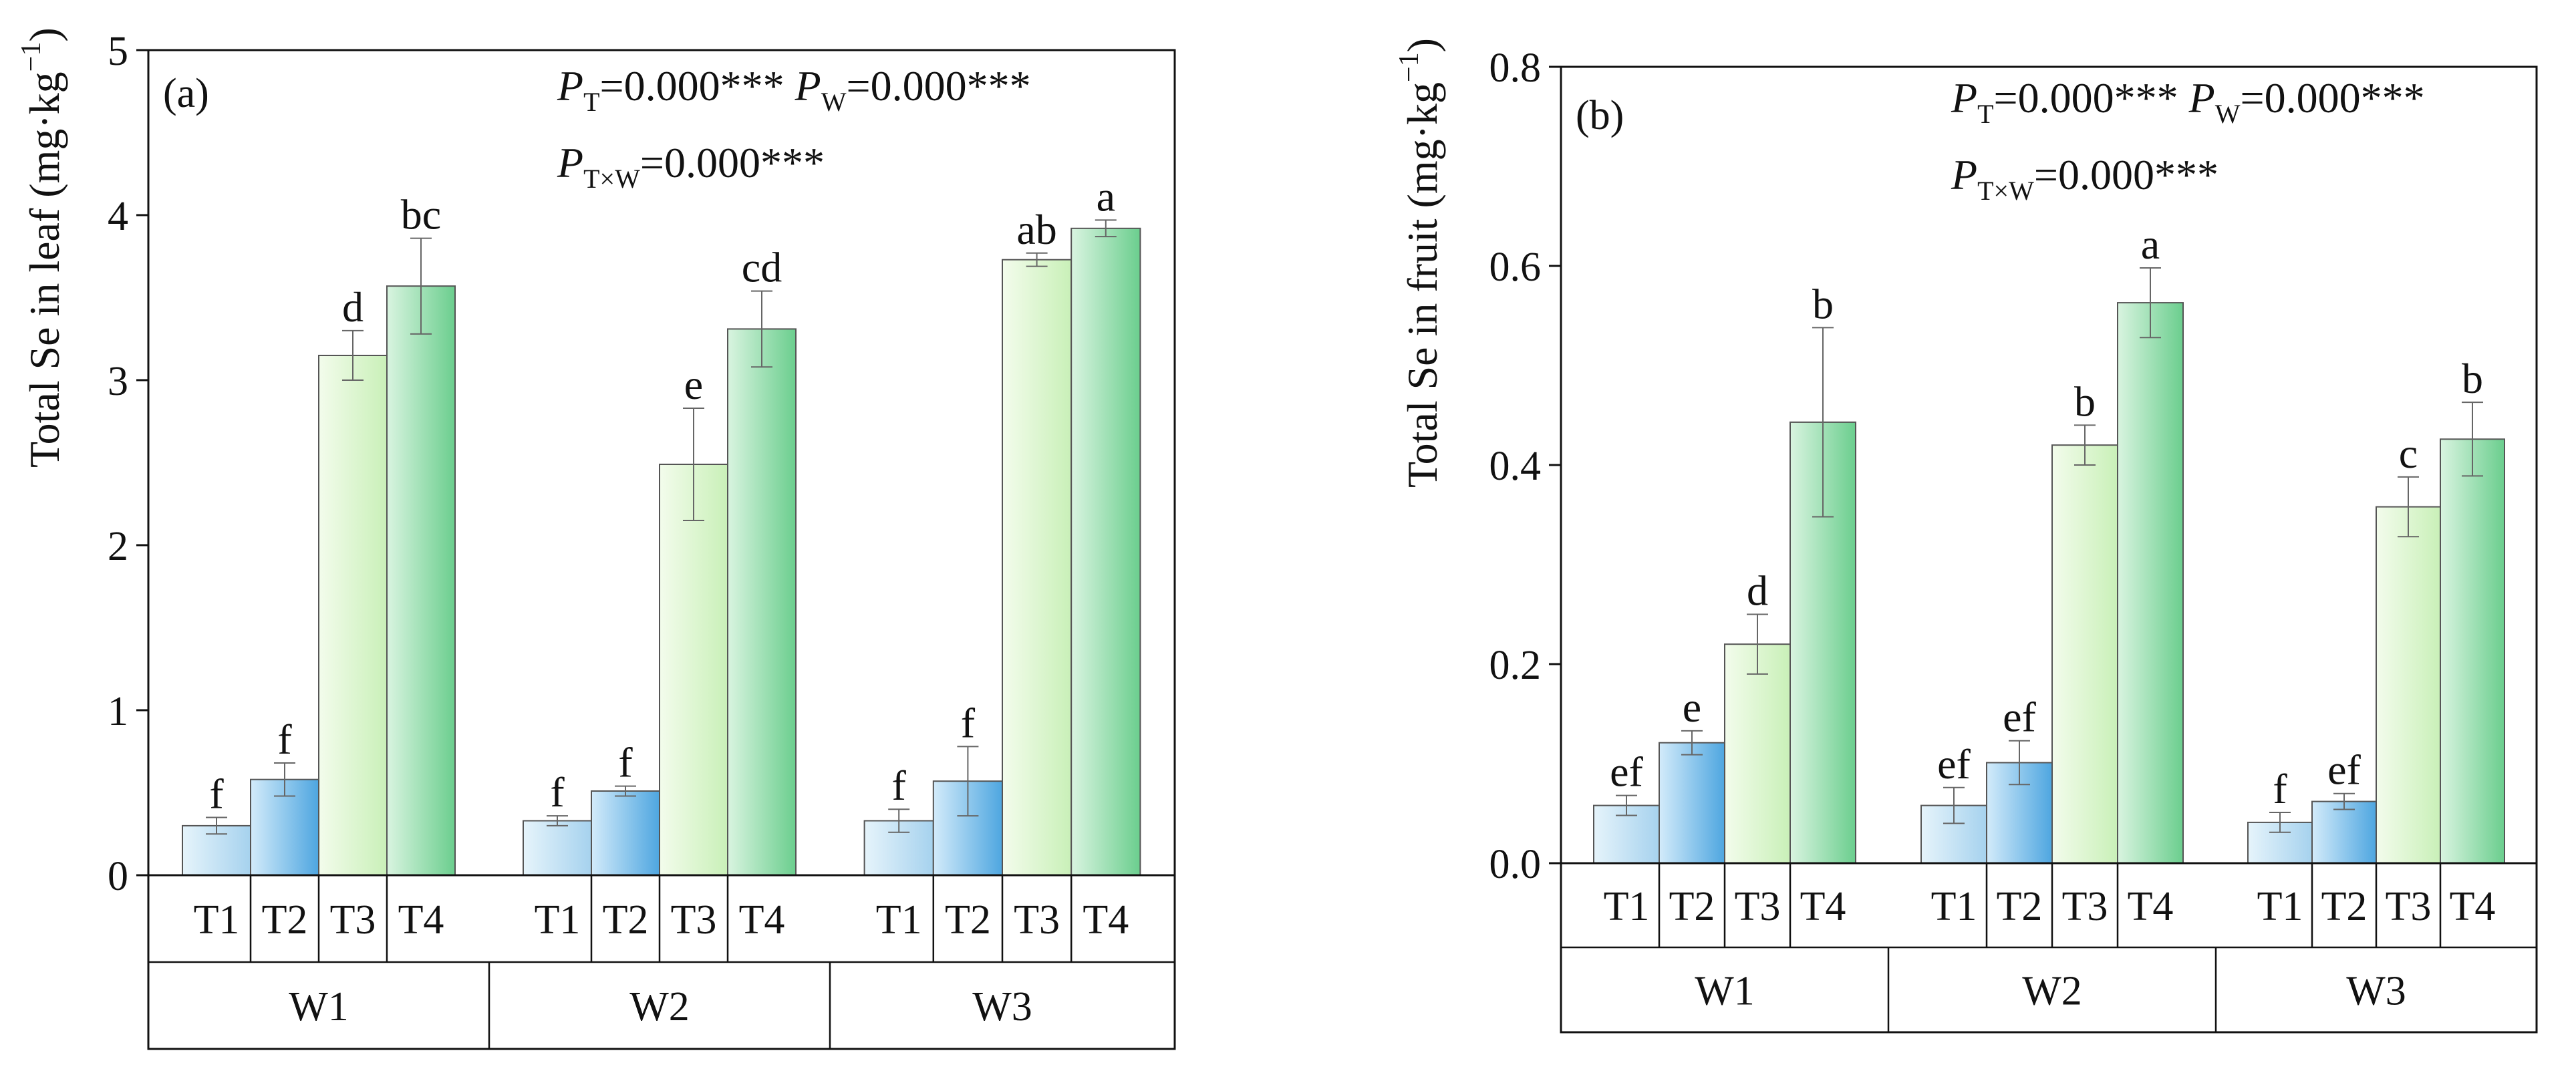 The height and width of the screenshot is (1079, 2576). I want to click on ylabel-main-b: Total Se in fruit (mg·kg, so click(1422, 285).